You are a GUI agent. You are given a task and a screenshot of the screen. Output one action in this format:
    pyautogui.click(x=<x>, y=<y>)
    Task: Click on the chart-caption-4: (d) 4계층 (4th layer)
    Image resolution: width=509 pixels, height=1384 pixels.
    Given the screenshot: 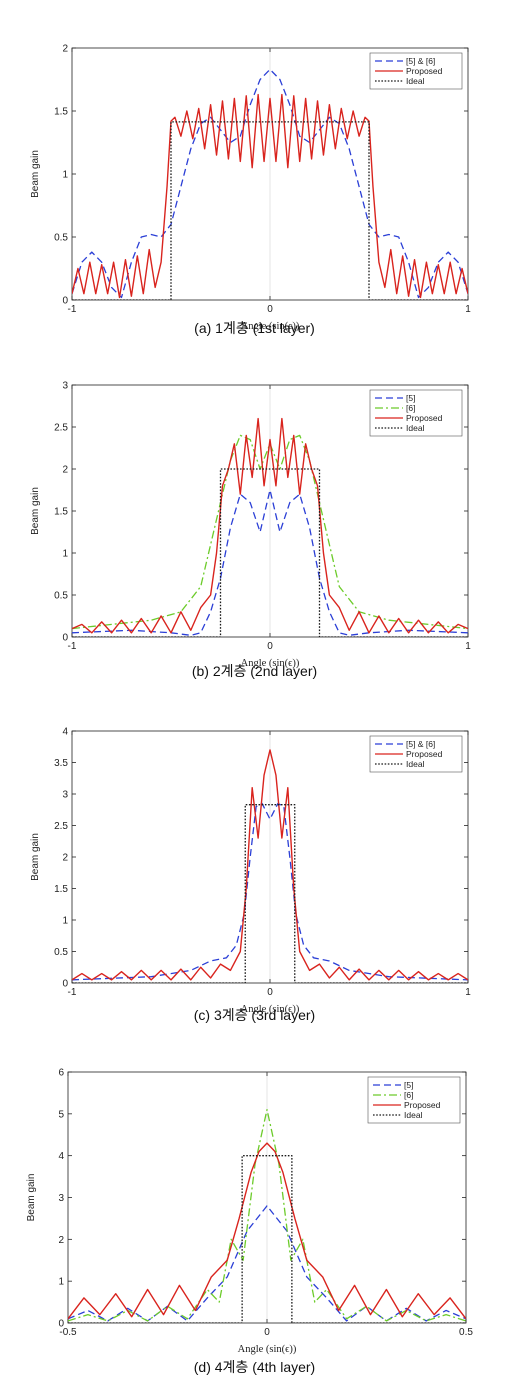 What is the action you would take?
    pyautogui.click(x=254, y=1367)
    